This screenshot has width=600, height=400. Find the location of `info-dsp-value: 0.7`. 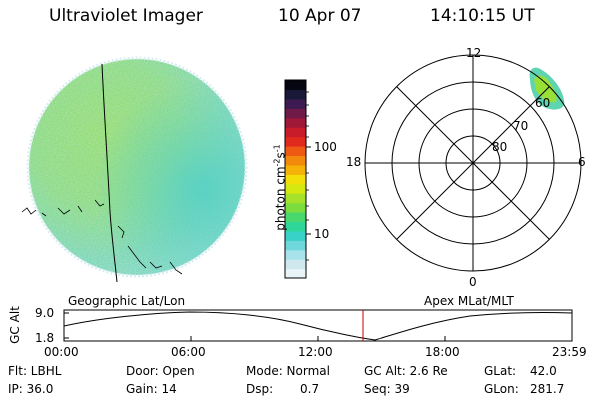

info-dsp-value: 0.7 is located at coordinates (310, 389).